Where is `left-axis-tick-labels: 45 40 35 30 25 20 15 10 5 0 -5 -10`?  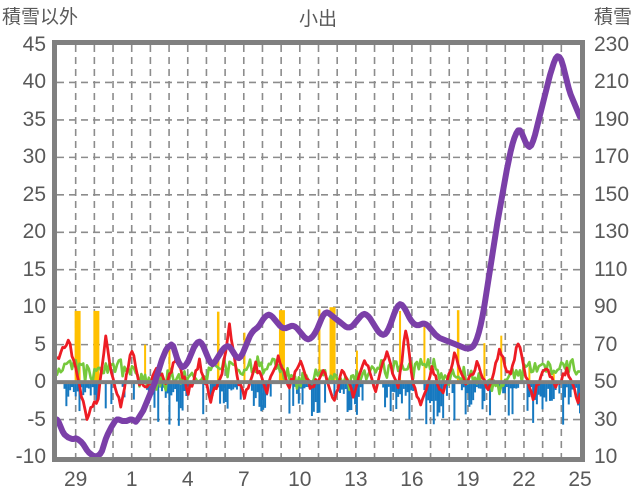
left-axis-tick-labels: 45 40 35 30 25 20 15 10 5 0 -5 -10 is located at coordinates (23, 250).